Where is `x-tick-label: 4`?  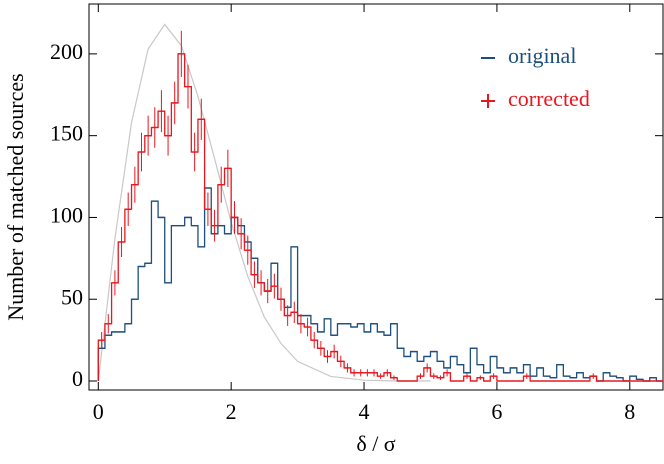 x-tick-label: 4 is located at coordinates (364, 411).